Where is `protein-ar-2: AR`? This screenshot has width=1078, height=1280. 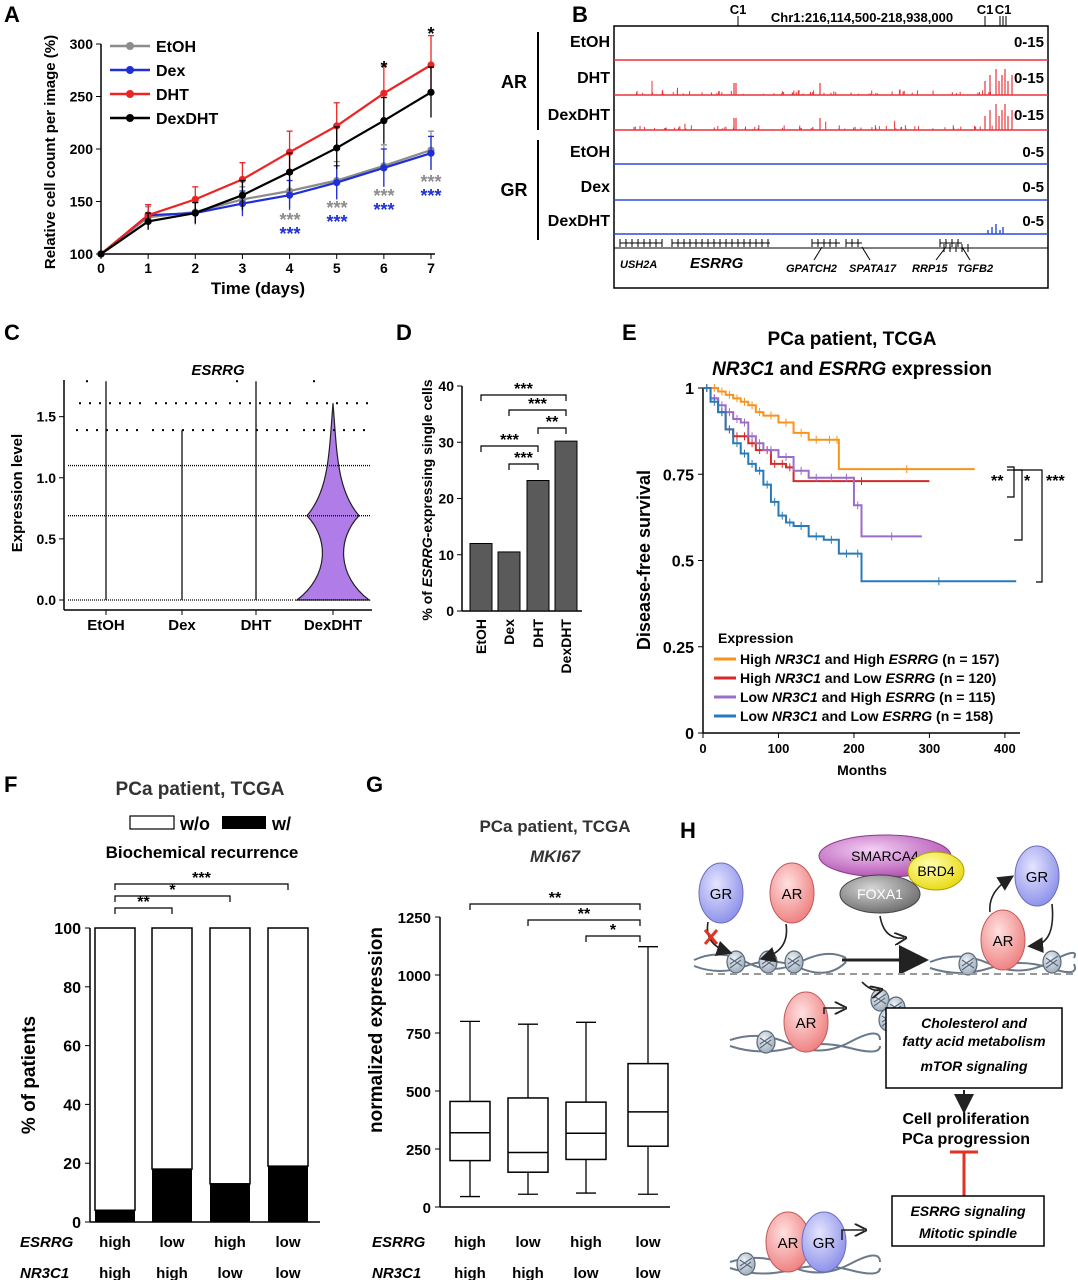
protein-ar-2: AR is located at coordinates (1003, 940).